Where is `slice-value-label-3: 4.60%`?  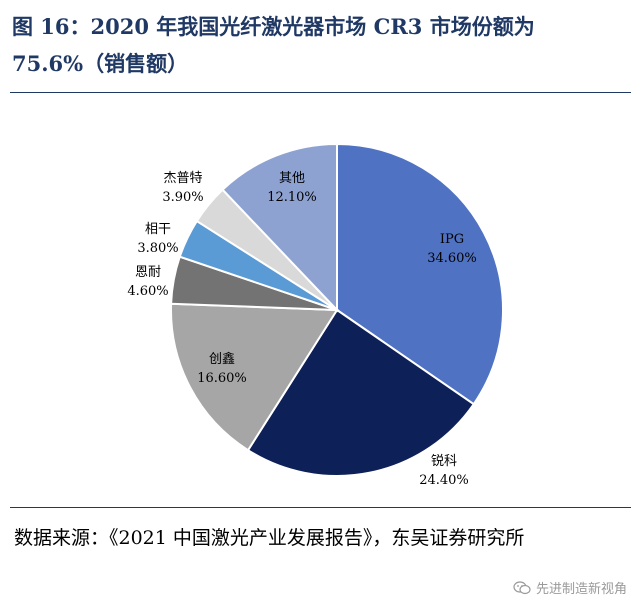 slice-value-label-3: 4.60% is located at coordinates (147, 291).